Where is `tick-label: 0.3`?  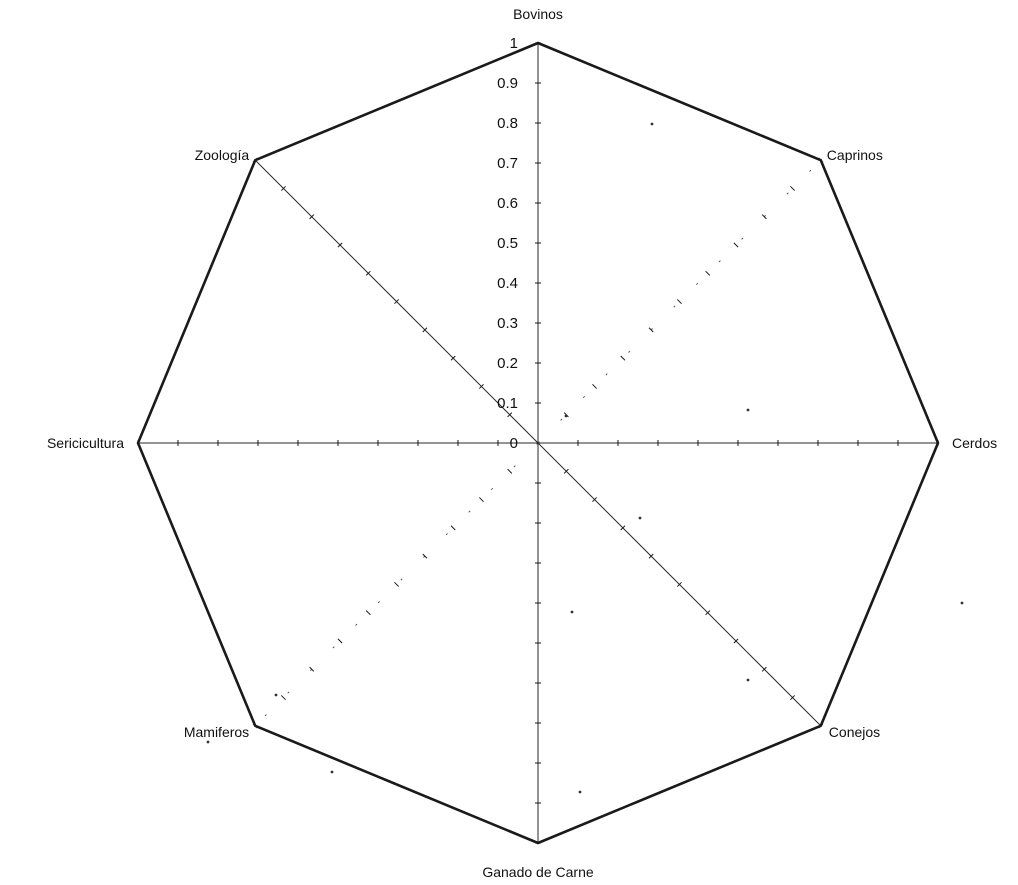 tick-label: 0.3 is located at coordinates (507, 323).